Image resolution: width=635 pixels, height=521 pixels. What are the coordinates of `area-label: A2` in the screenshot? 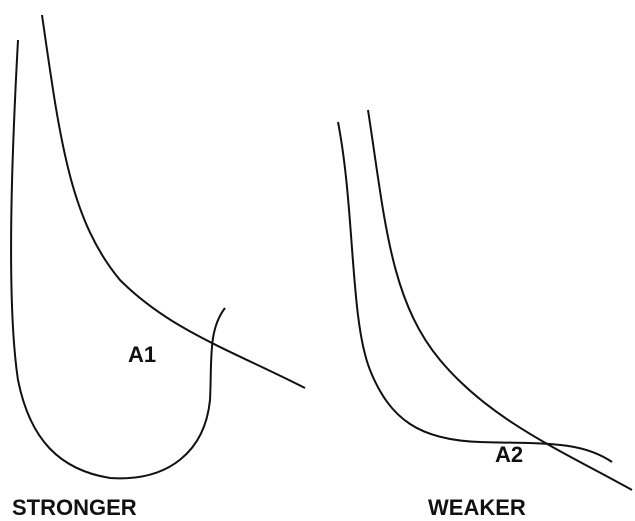 It's located at (509, 454).